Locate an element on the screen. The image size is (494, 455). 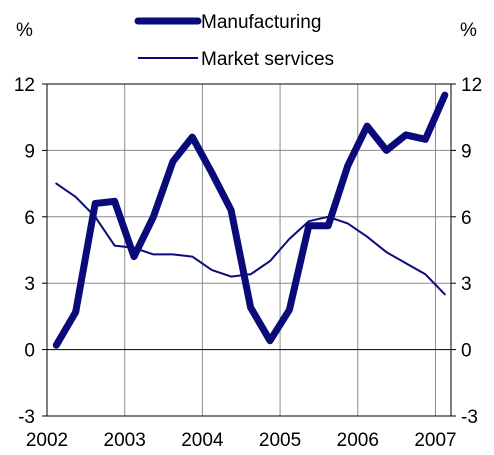
right-axis-unit: % is located at coordinates (468, 30).